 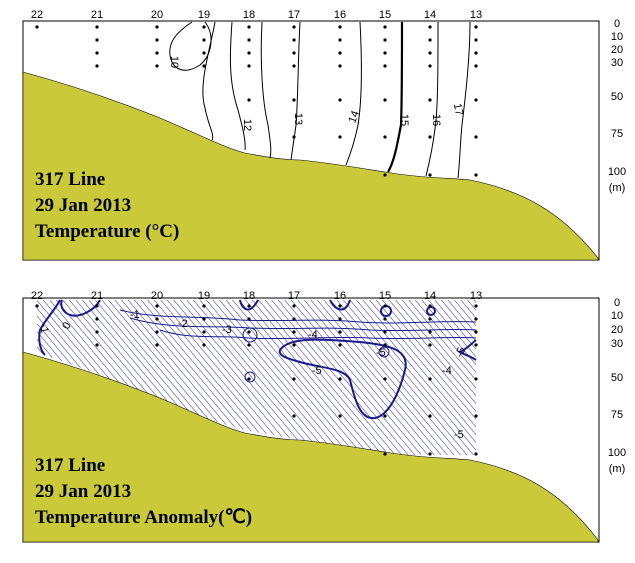 I want to click on p2-station-label: 20, so click(x=157, y=296).